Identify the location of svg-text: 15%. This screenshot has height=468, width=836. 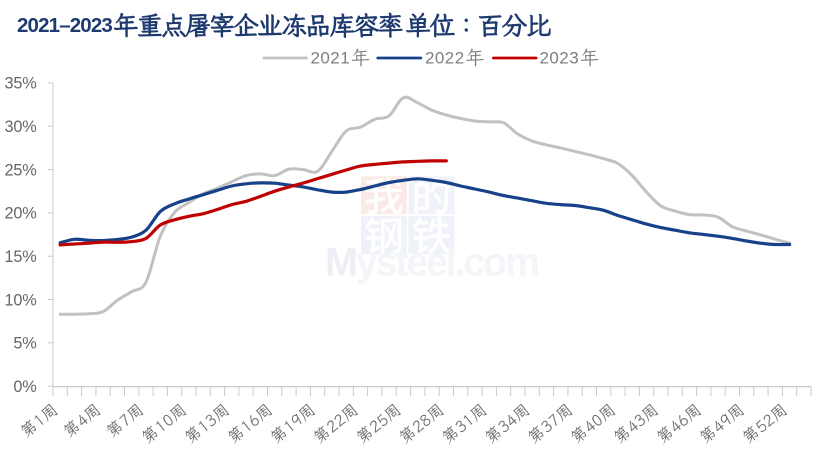
(21, 257).